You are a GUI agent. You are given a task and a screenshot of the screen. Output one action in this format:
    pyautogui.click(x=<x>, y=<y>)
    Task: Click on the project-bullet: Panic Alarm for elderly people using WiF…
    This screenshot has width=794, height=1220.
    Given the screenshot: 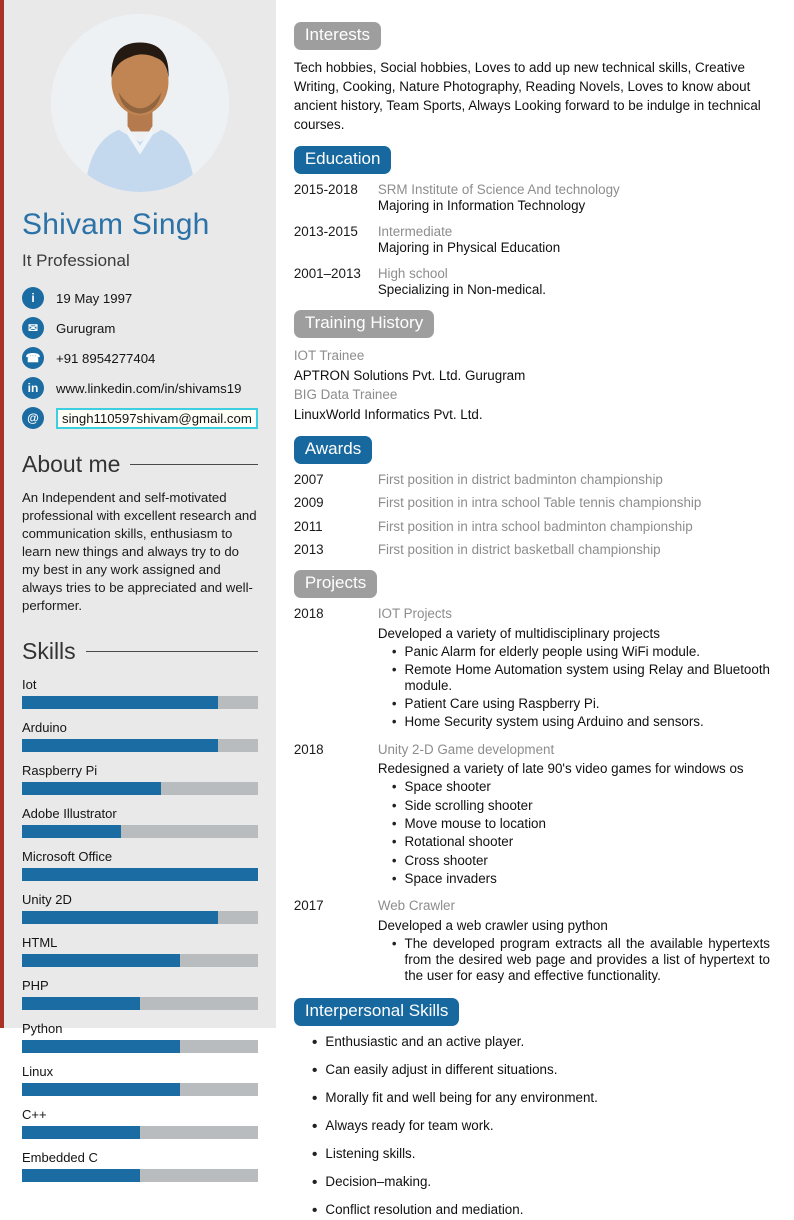 What is the action you would take?
    pyautogui.click(x=574, y=652)
    